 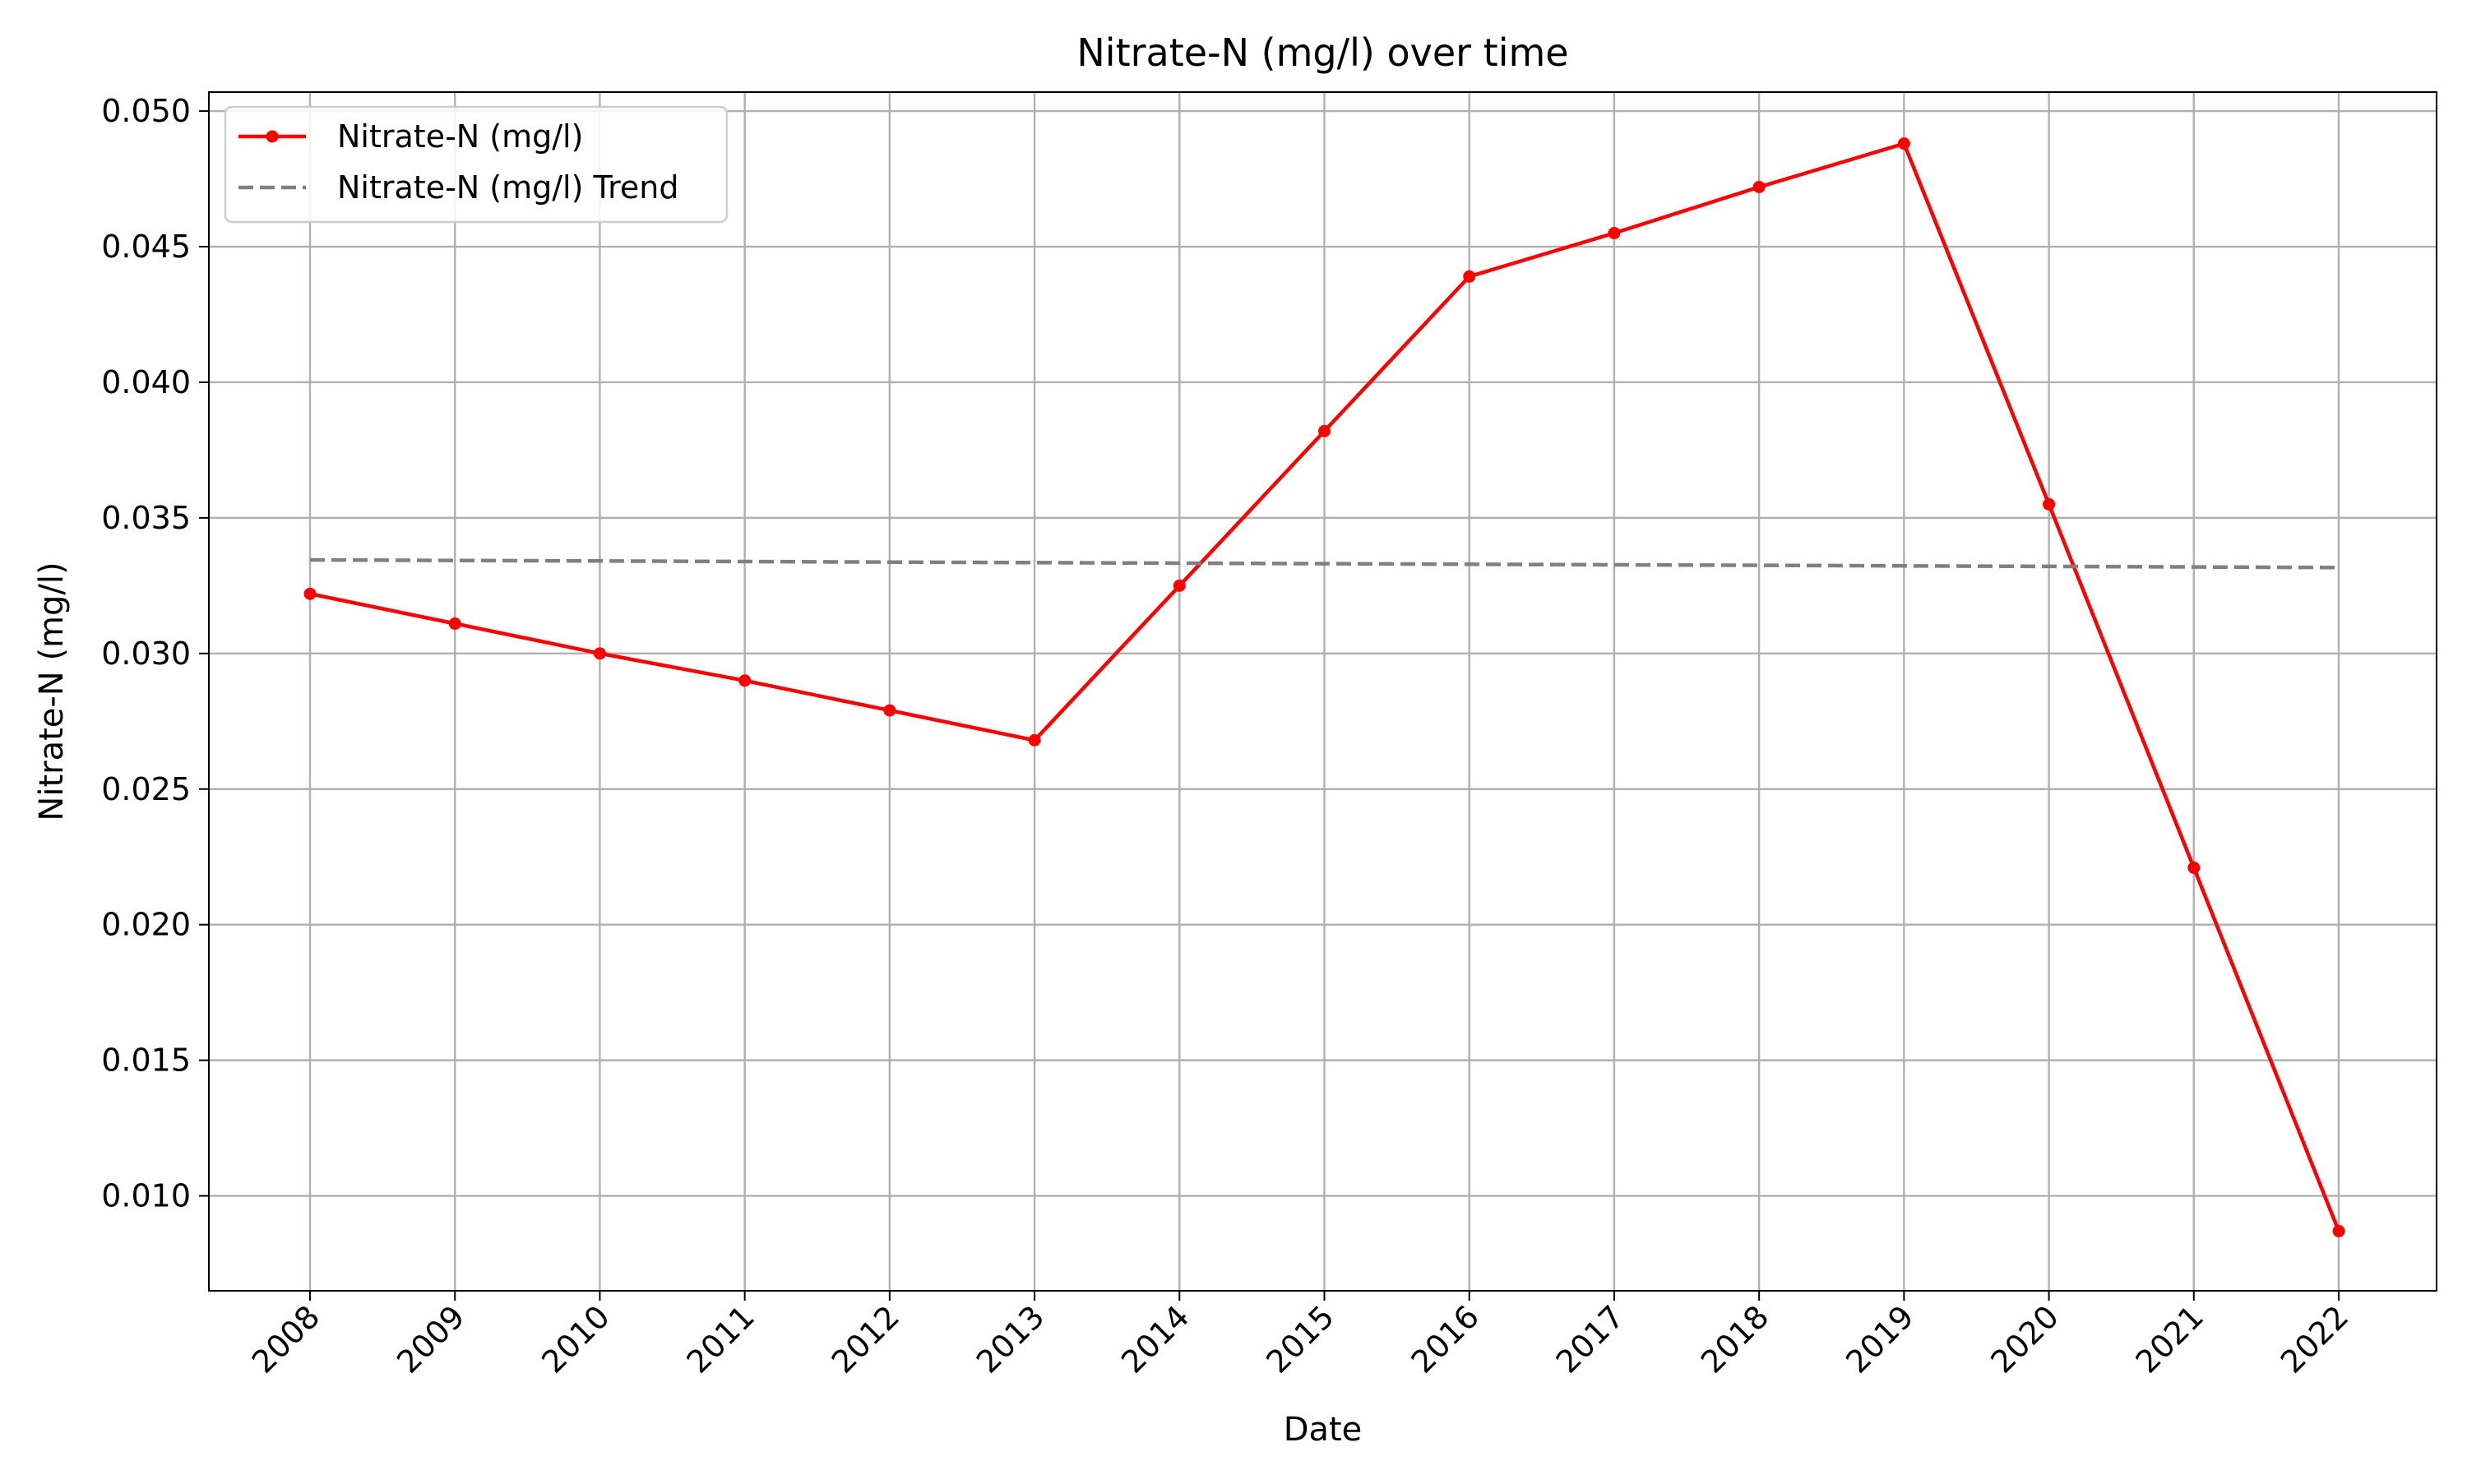 I want to click on y-tick-label: 0.040, so click(x=146, y=382).